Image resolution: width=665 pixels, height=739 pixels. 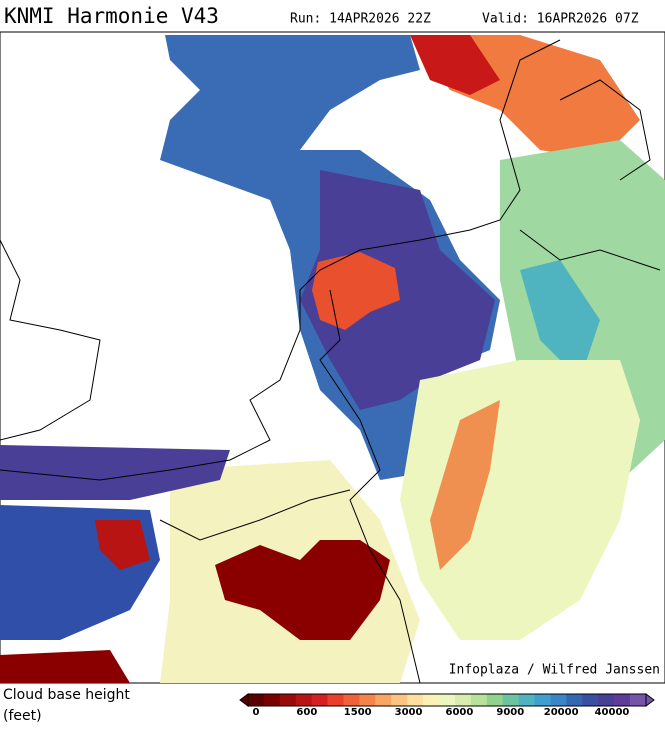 I want to click on cloud-area-cyan, so click(x=560, y=320).